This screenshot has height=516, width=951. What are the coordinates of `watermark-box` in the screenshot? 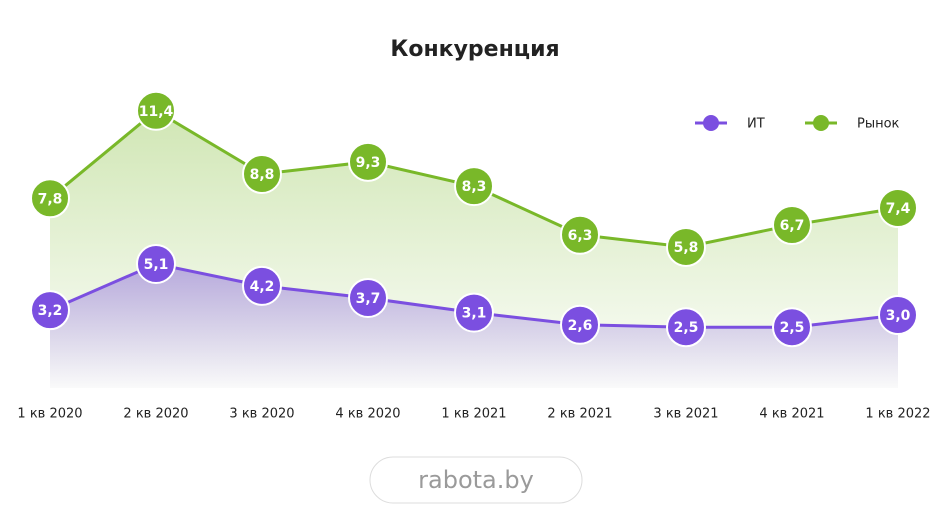 It's located at (476, 480).